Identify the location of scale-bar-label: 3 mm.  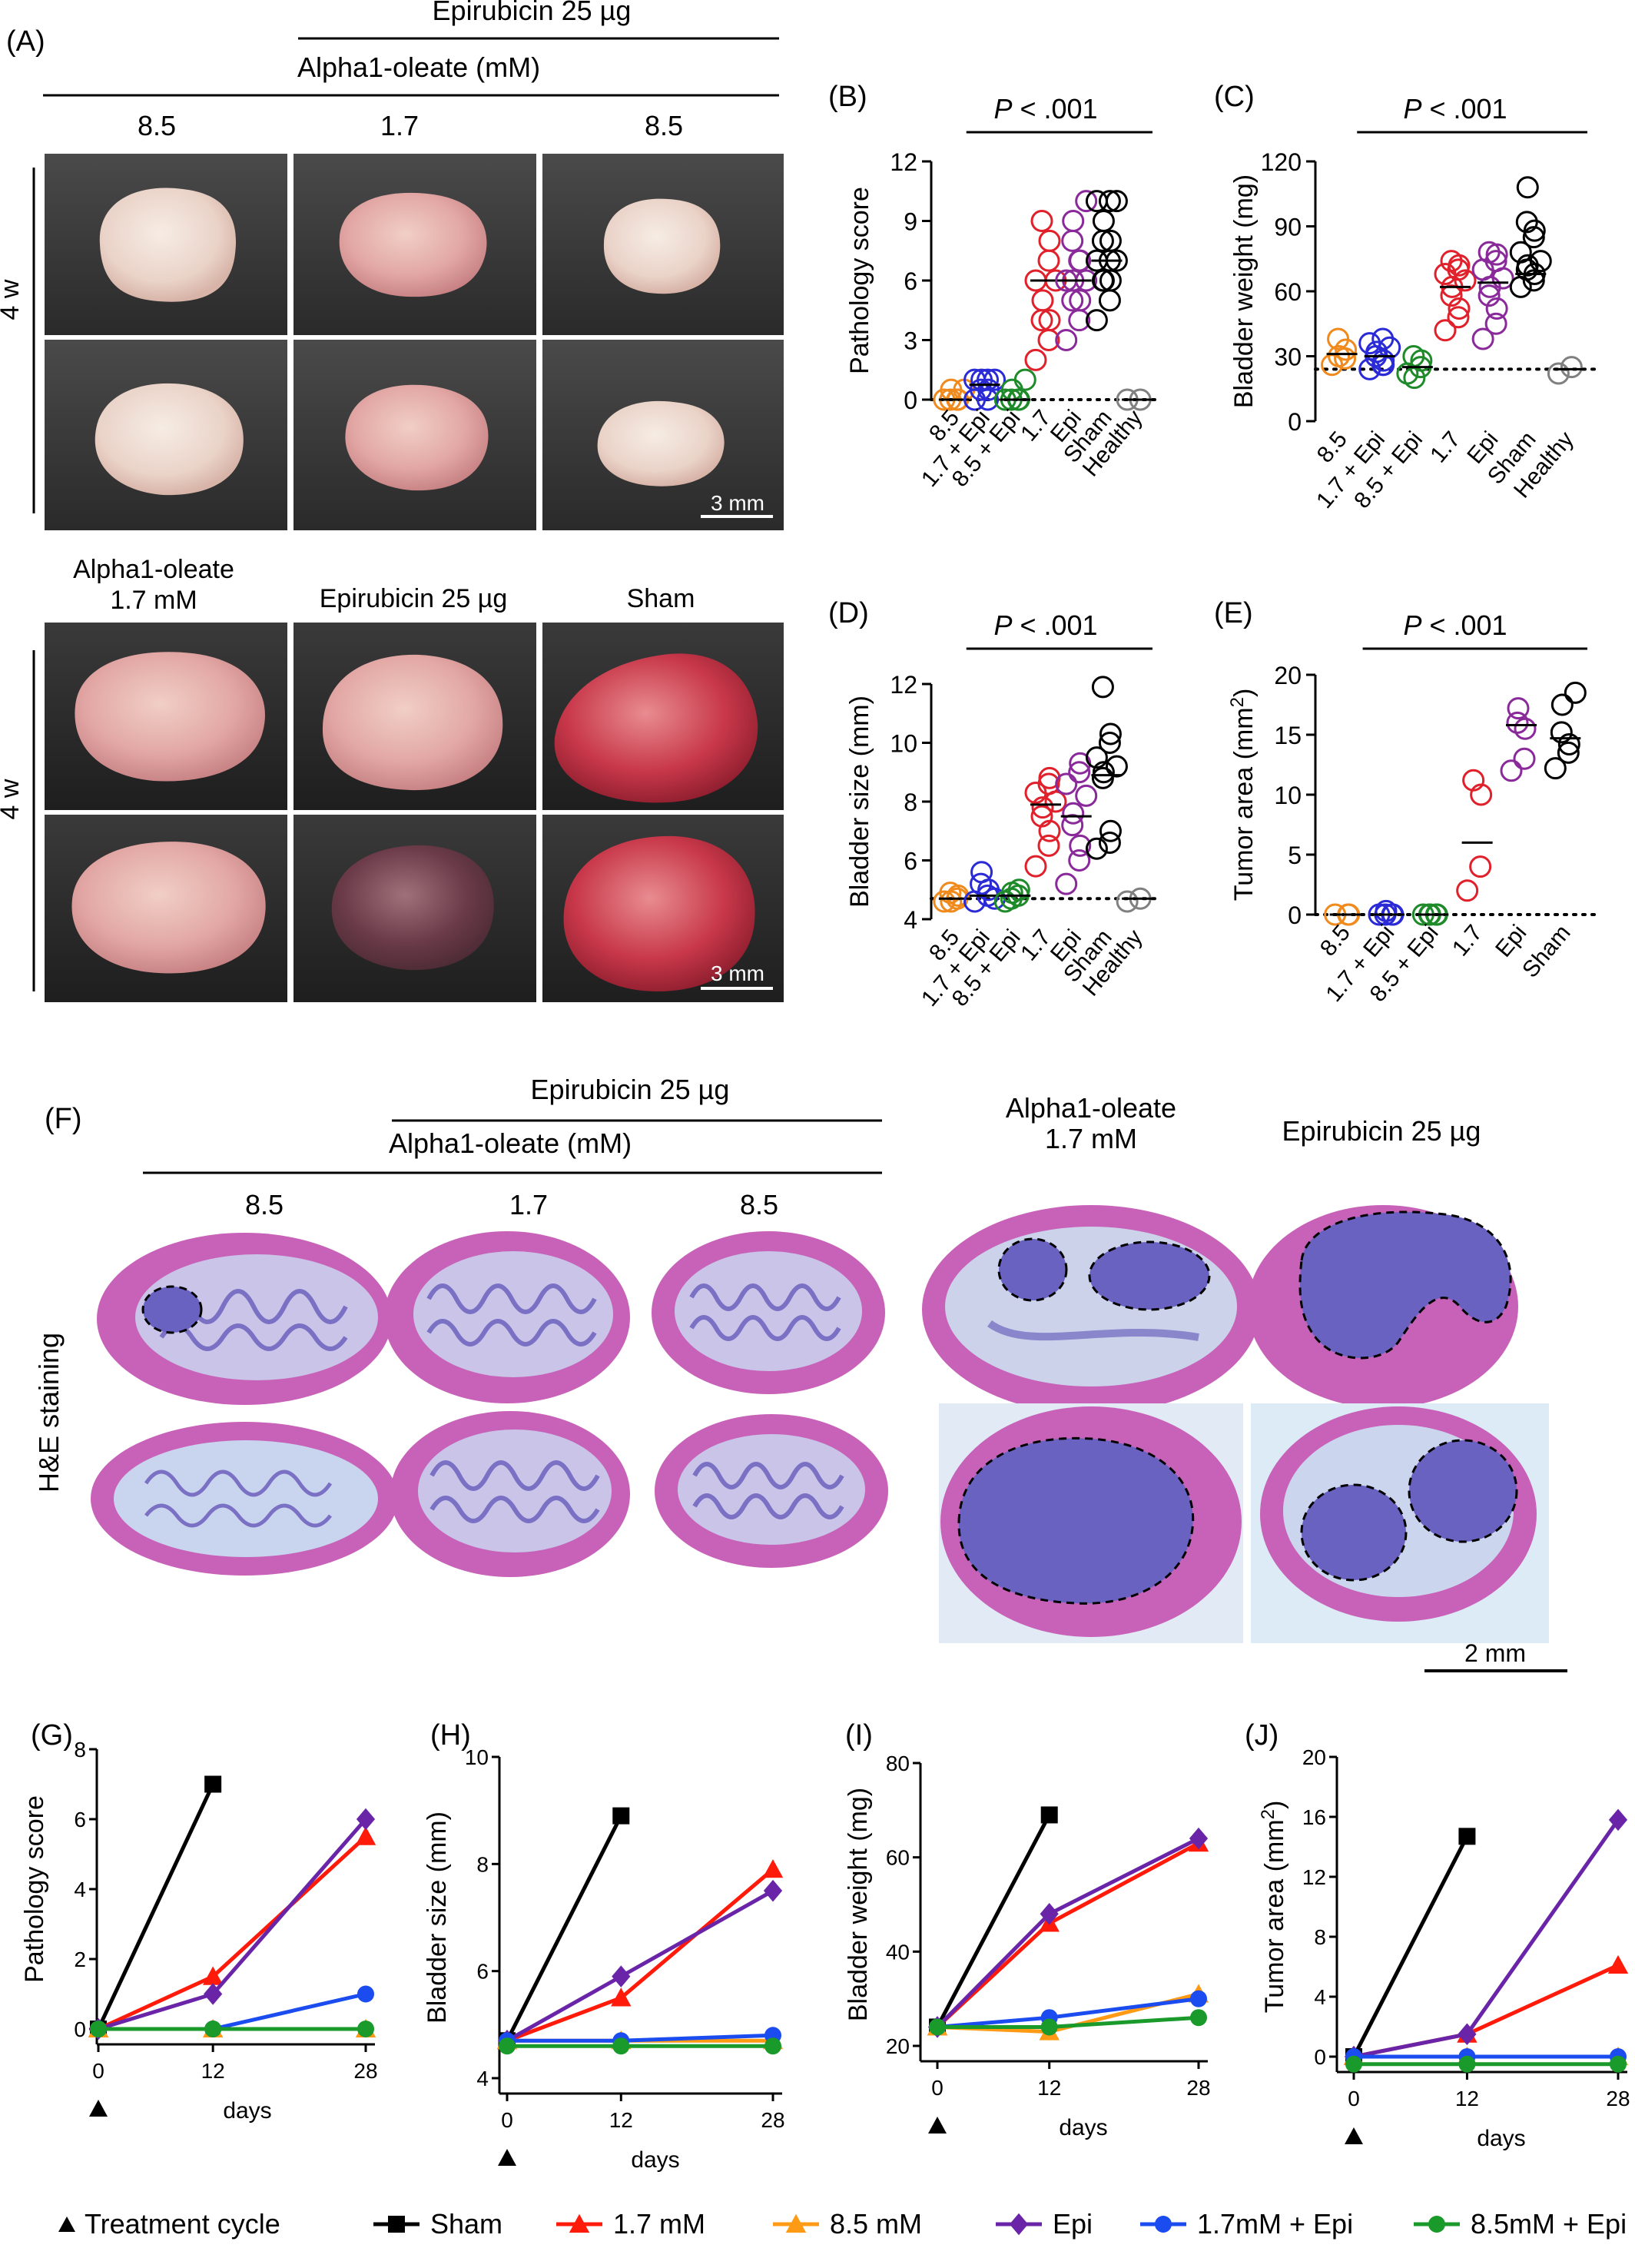
(737, 973).